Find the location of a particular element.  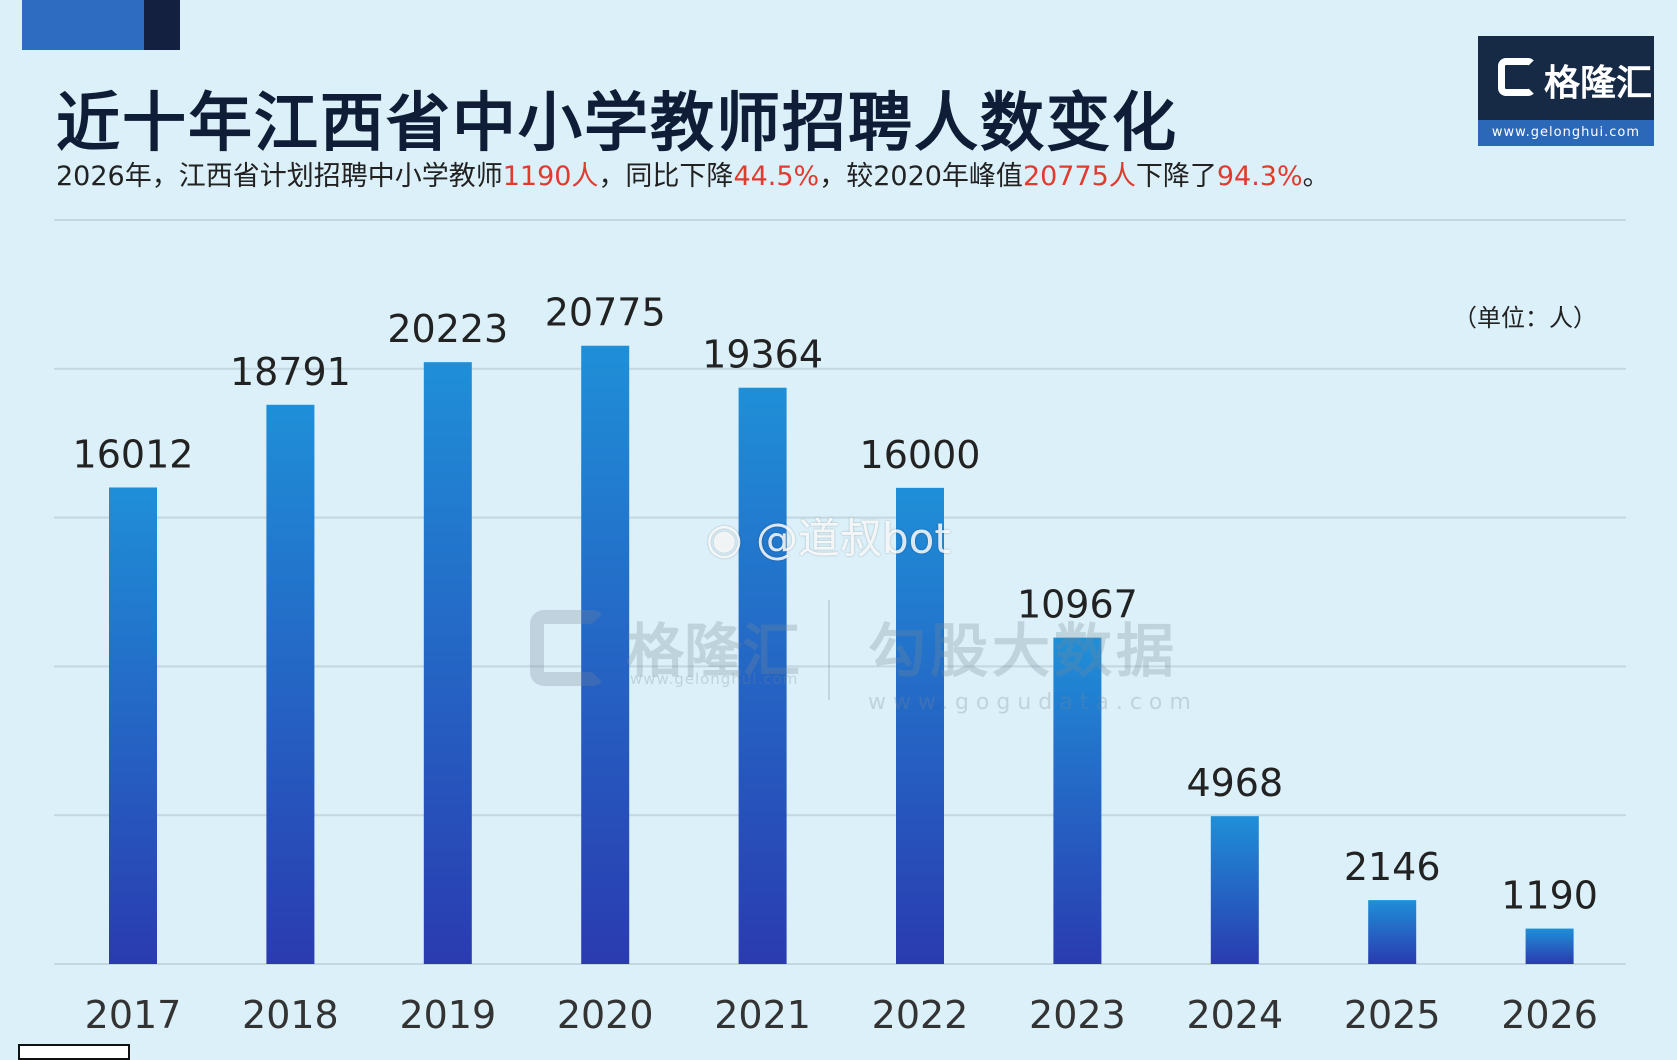

data-label-2020: 20775 is located at coordinates (605, 313).